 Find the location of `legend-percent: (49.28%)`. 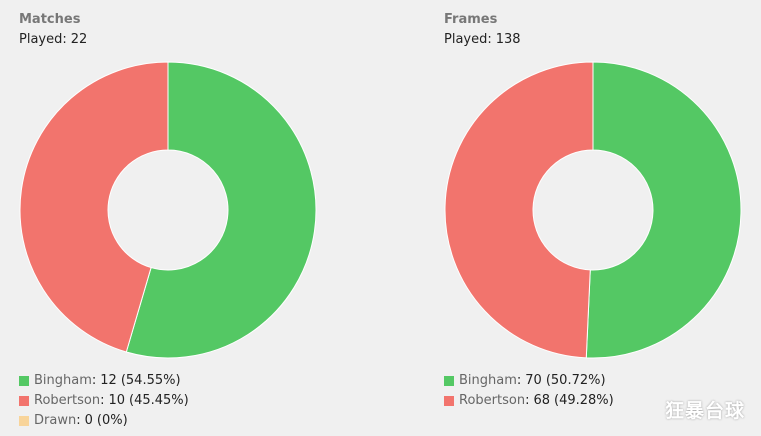

legend-percent: (49.28%) is located at coordinates (584, 400).